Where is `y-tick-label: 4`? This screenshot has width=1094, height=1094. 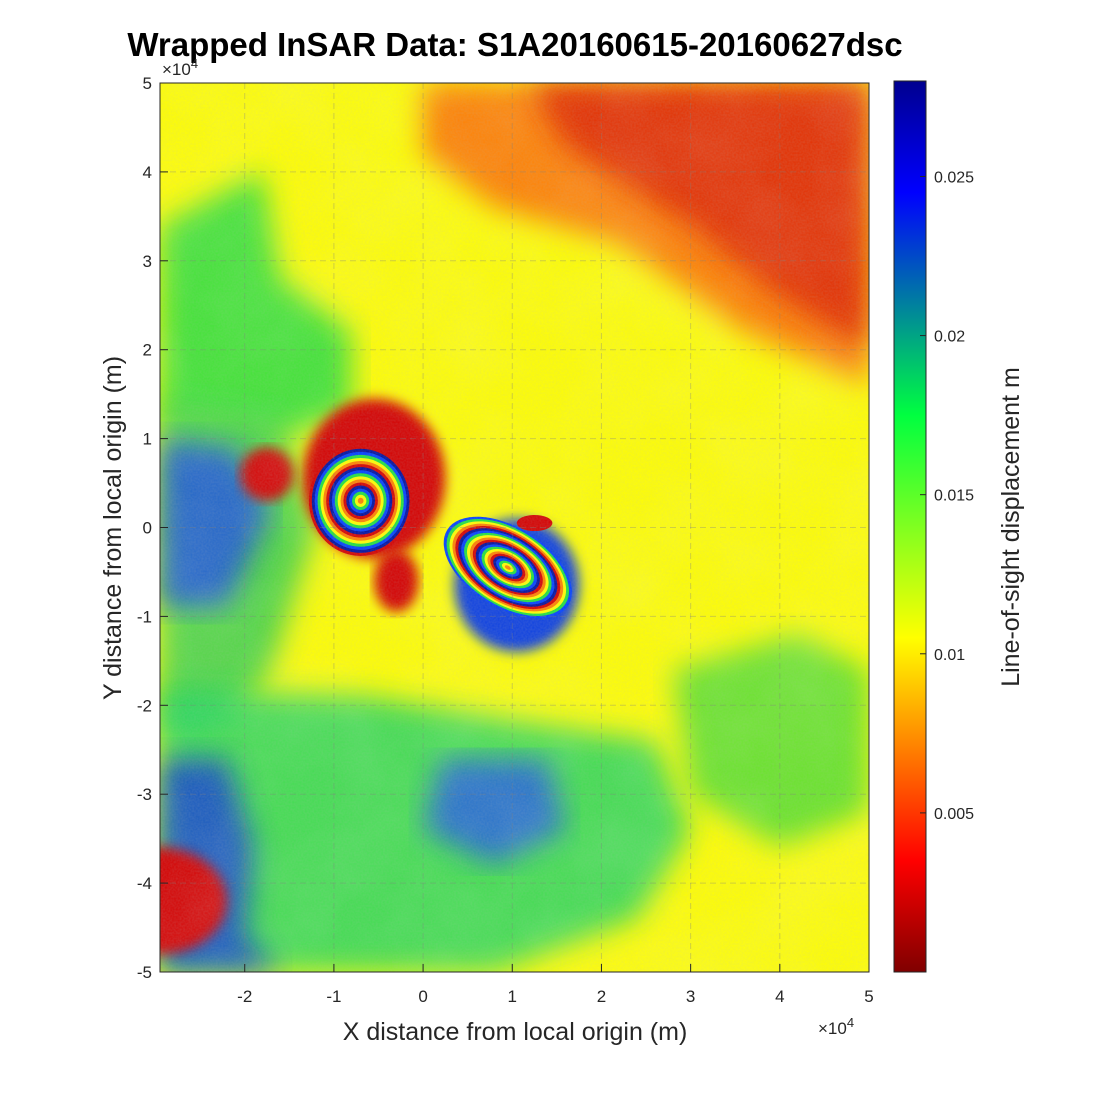
y-tick-label: 4 is located at coordinates (147, 172).